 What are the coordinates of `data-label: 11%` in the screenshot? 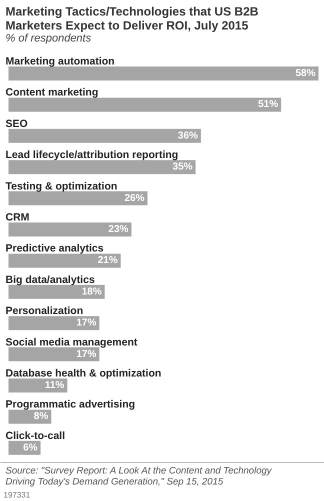 It's located at (54, 385).